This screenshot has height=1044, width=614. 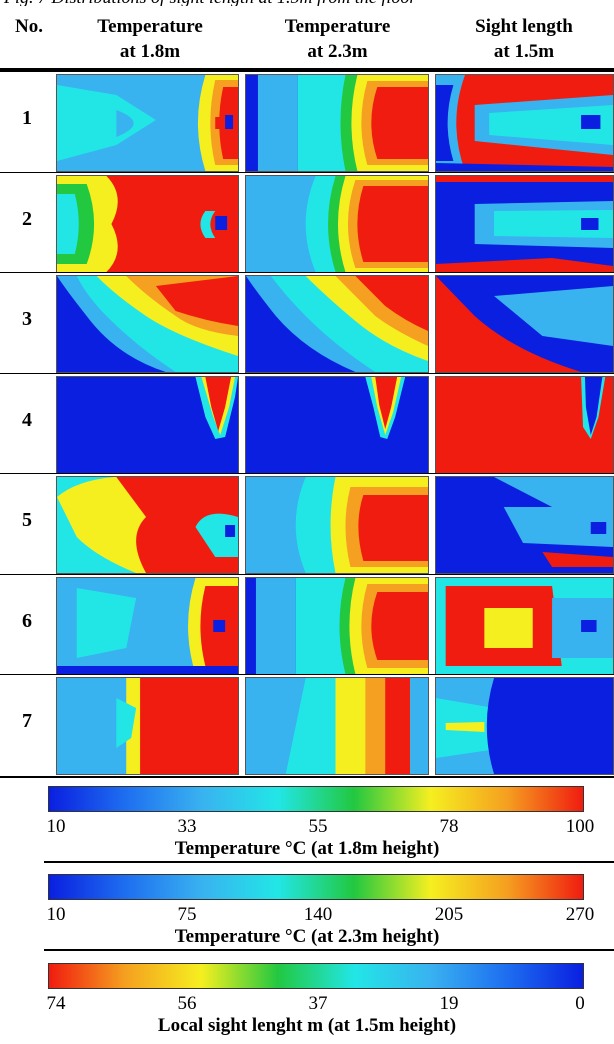 What do you see at coordinates (580, 914) in the screenshot?
I see `scale-tick-label: 270` at bounding box center [580, 914].